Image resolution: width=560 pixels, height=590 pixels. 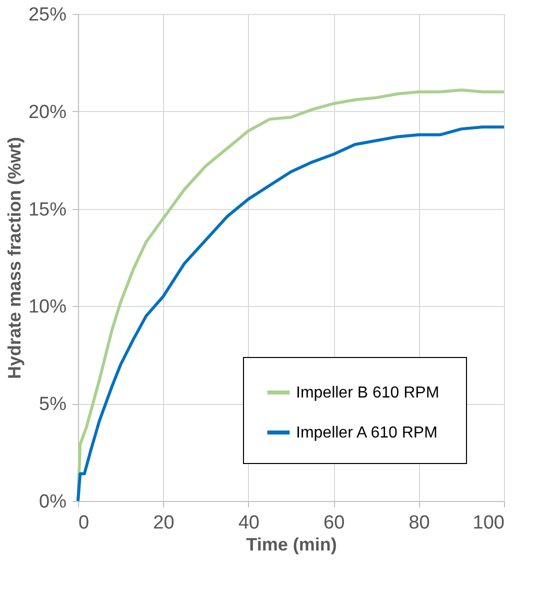 What do you see at coordinates (47, 209) in the screenshot?
I see `y-tick-label: 15%` at bounding box center [47, 209].